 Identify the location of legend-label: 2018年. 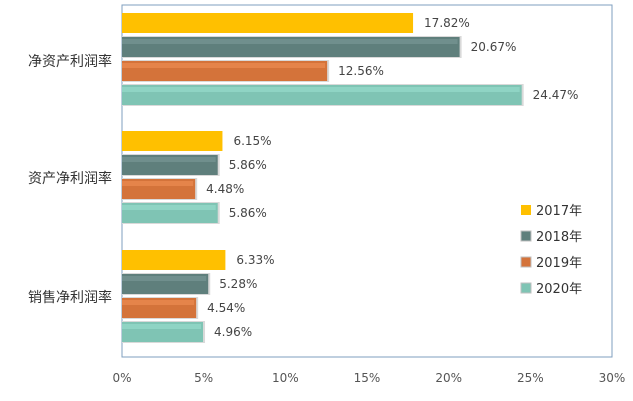
(559, 237).